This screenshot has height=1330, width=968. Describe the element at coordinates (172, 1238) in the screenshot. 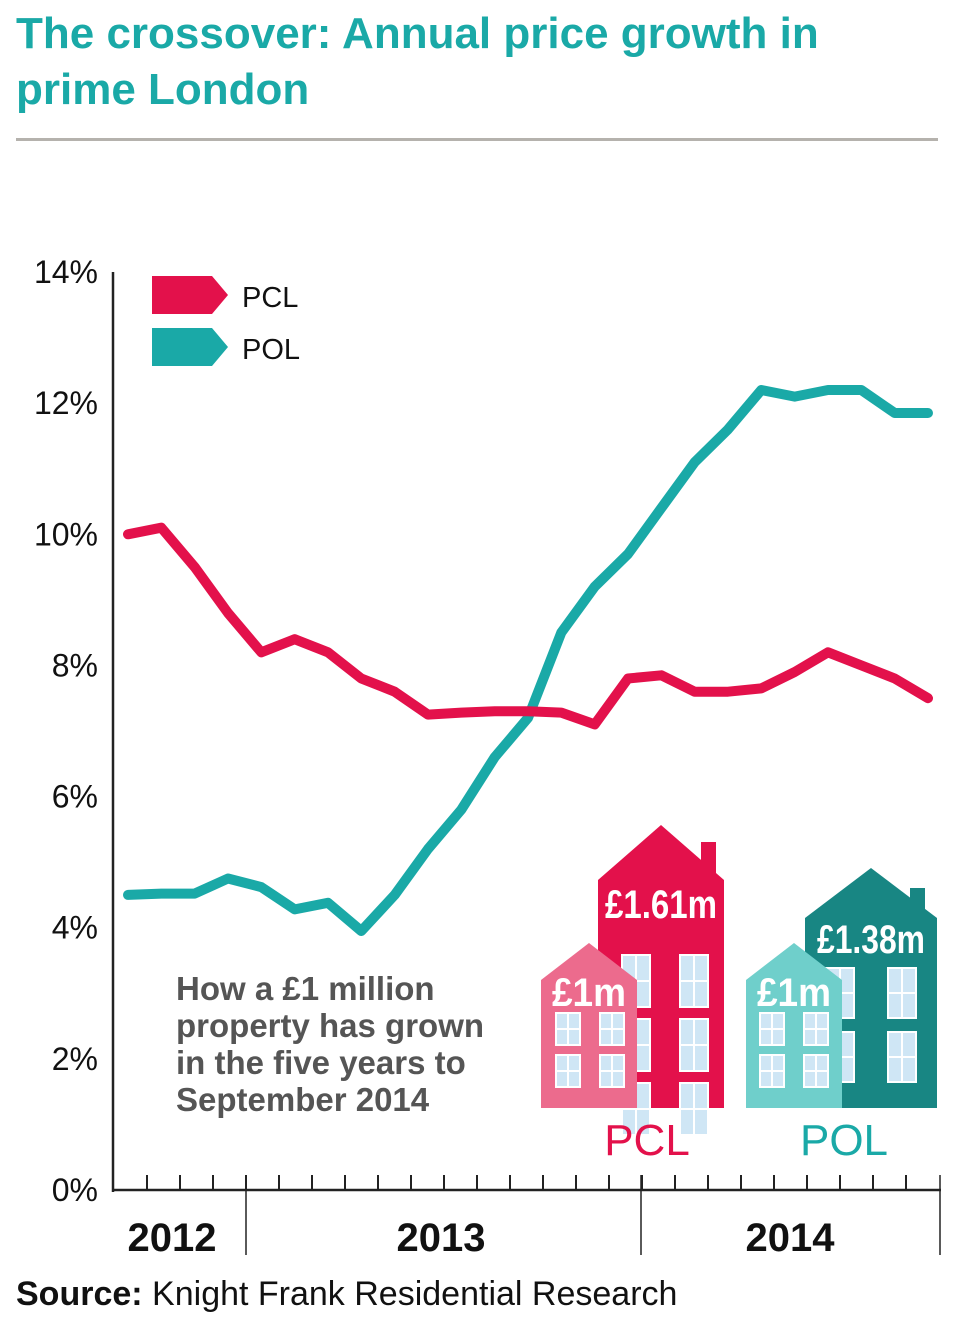

I see `year-label: 2012` at that location.